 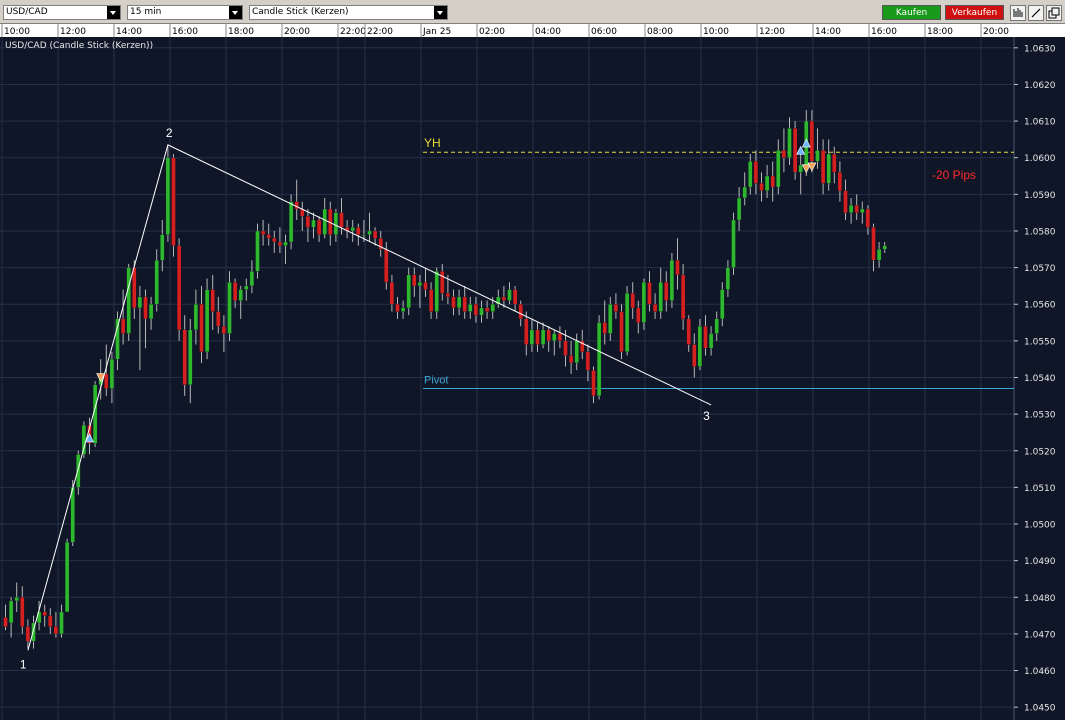 What do you see at coordinates (548, 32) in the screenshot?
I see `time-label: 04:00` at bounding box center [548, 32].